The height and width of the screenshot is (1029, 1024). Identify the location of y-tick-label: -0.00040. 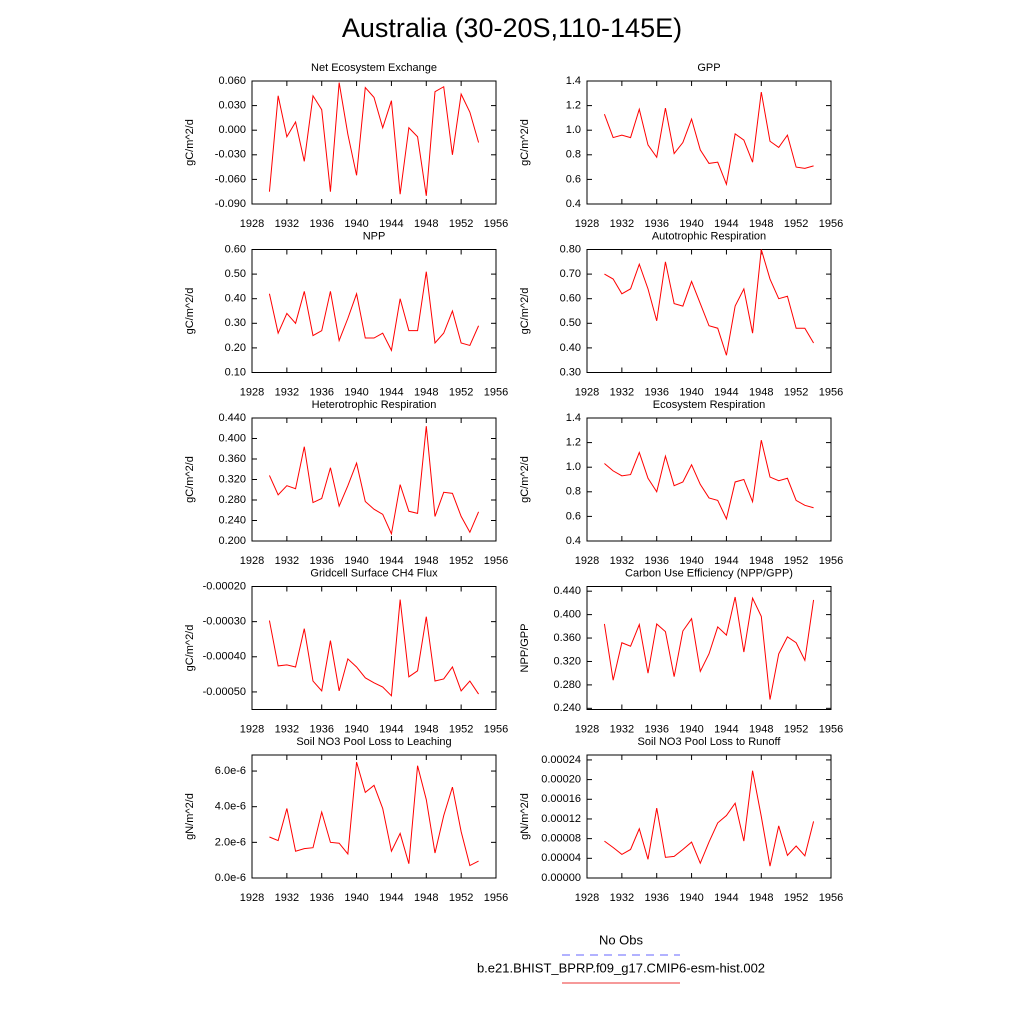
(224, 657).